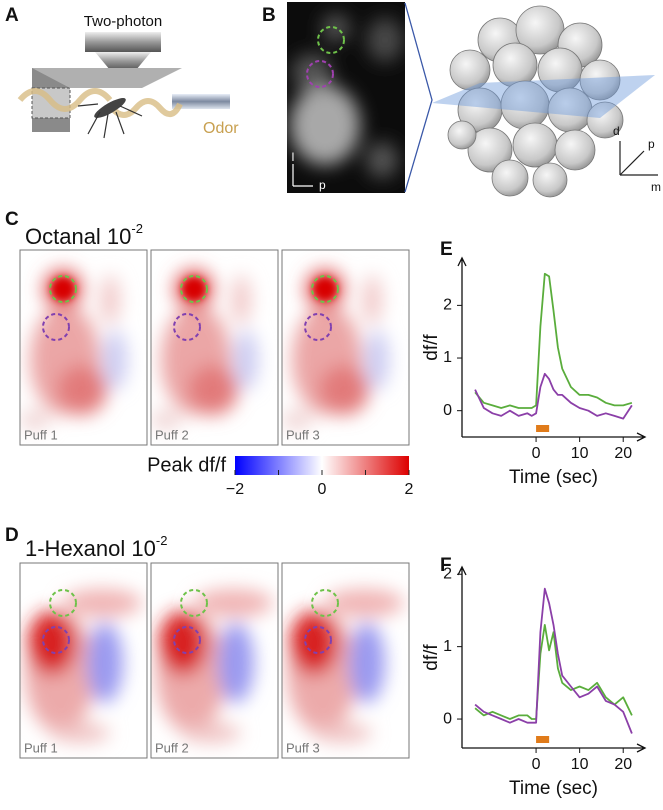 Image resolution: width=663 pixels, height=810 pixels. Describe the element at coordinates (269, 15) in the screenshot. I see `panel-letter: B` at that location.